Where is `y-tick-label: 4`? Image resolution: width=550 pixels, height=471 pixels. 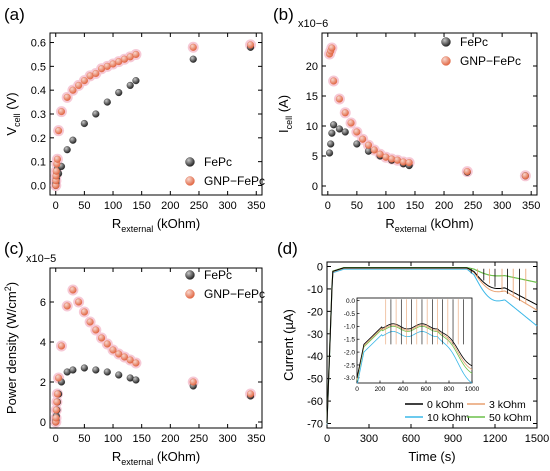
y-tick-label: 4 is located at coordinates (43, 343).